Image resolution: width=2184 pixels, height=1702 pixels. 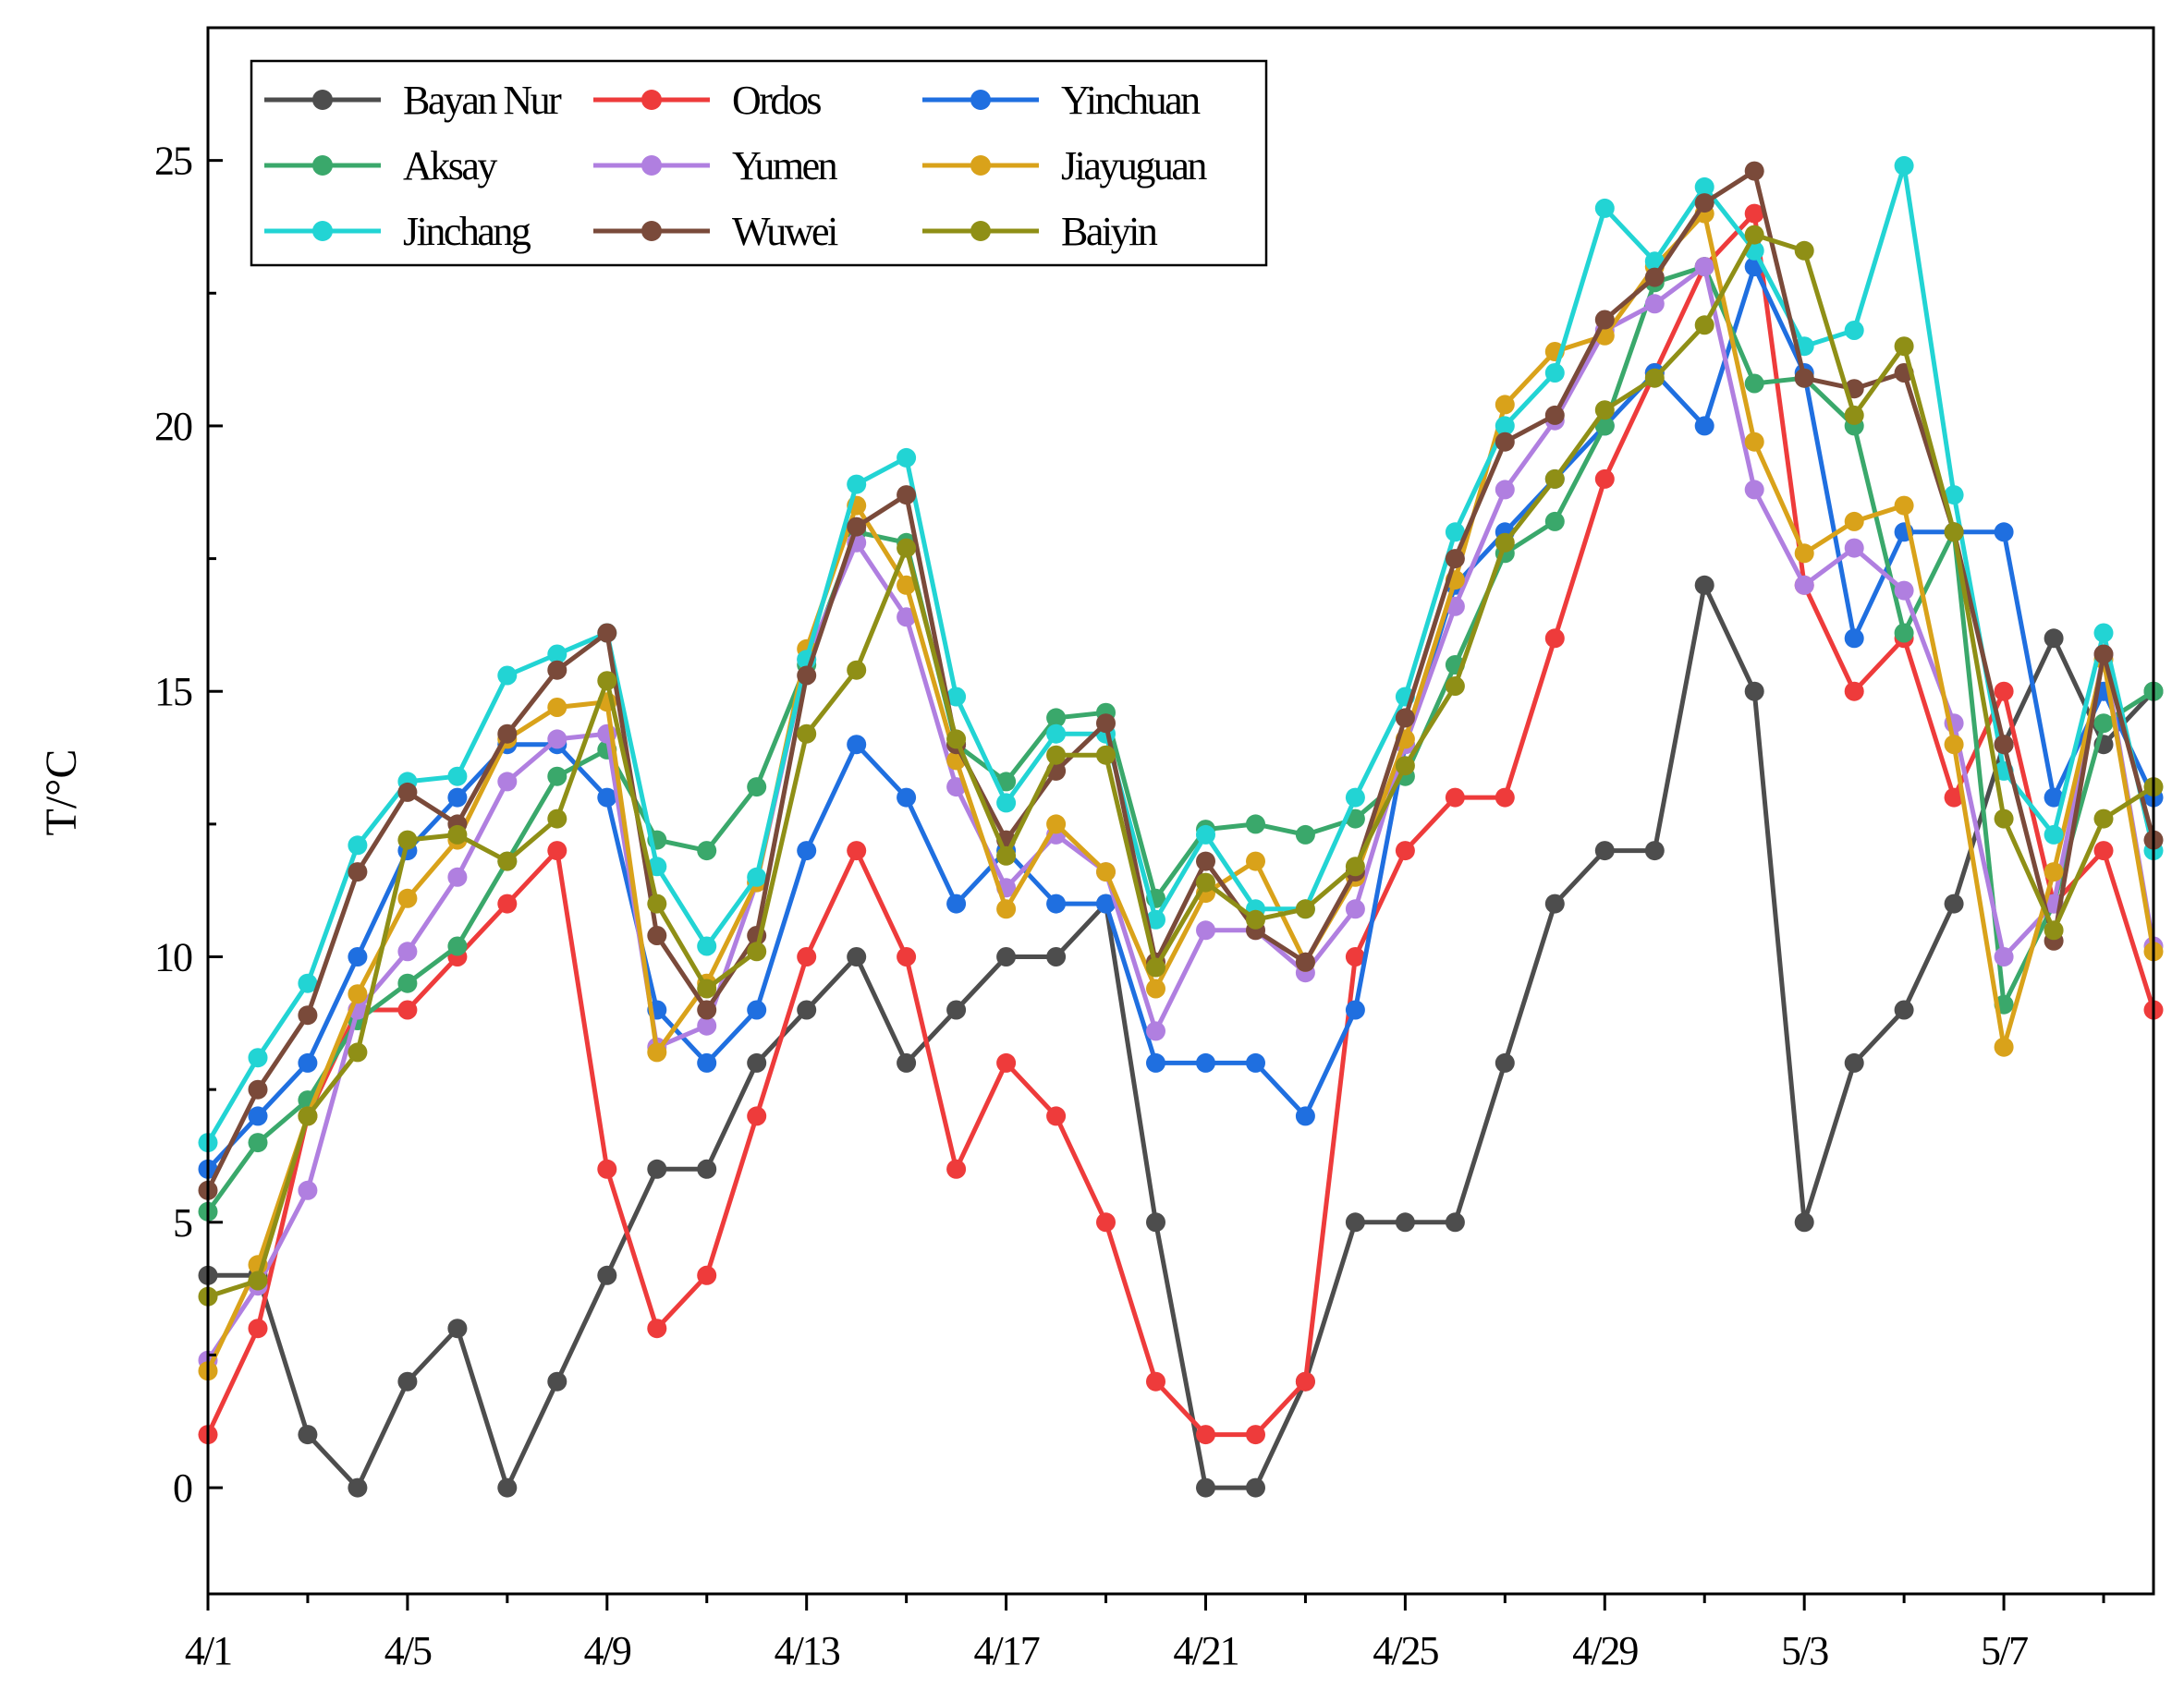 I want to click on y-tick-label: 15, so click(x=173, y=691).